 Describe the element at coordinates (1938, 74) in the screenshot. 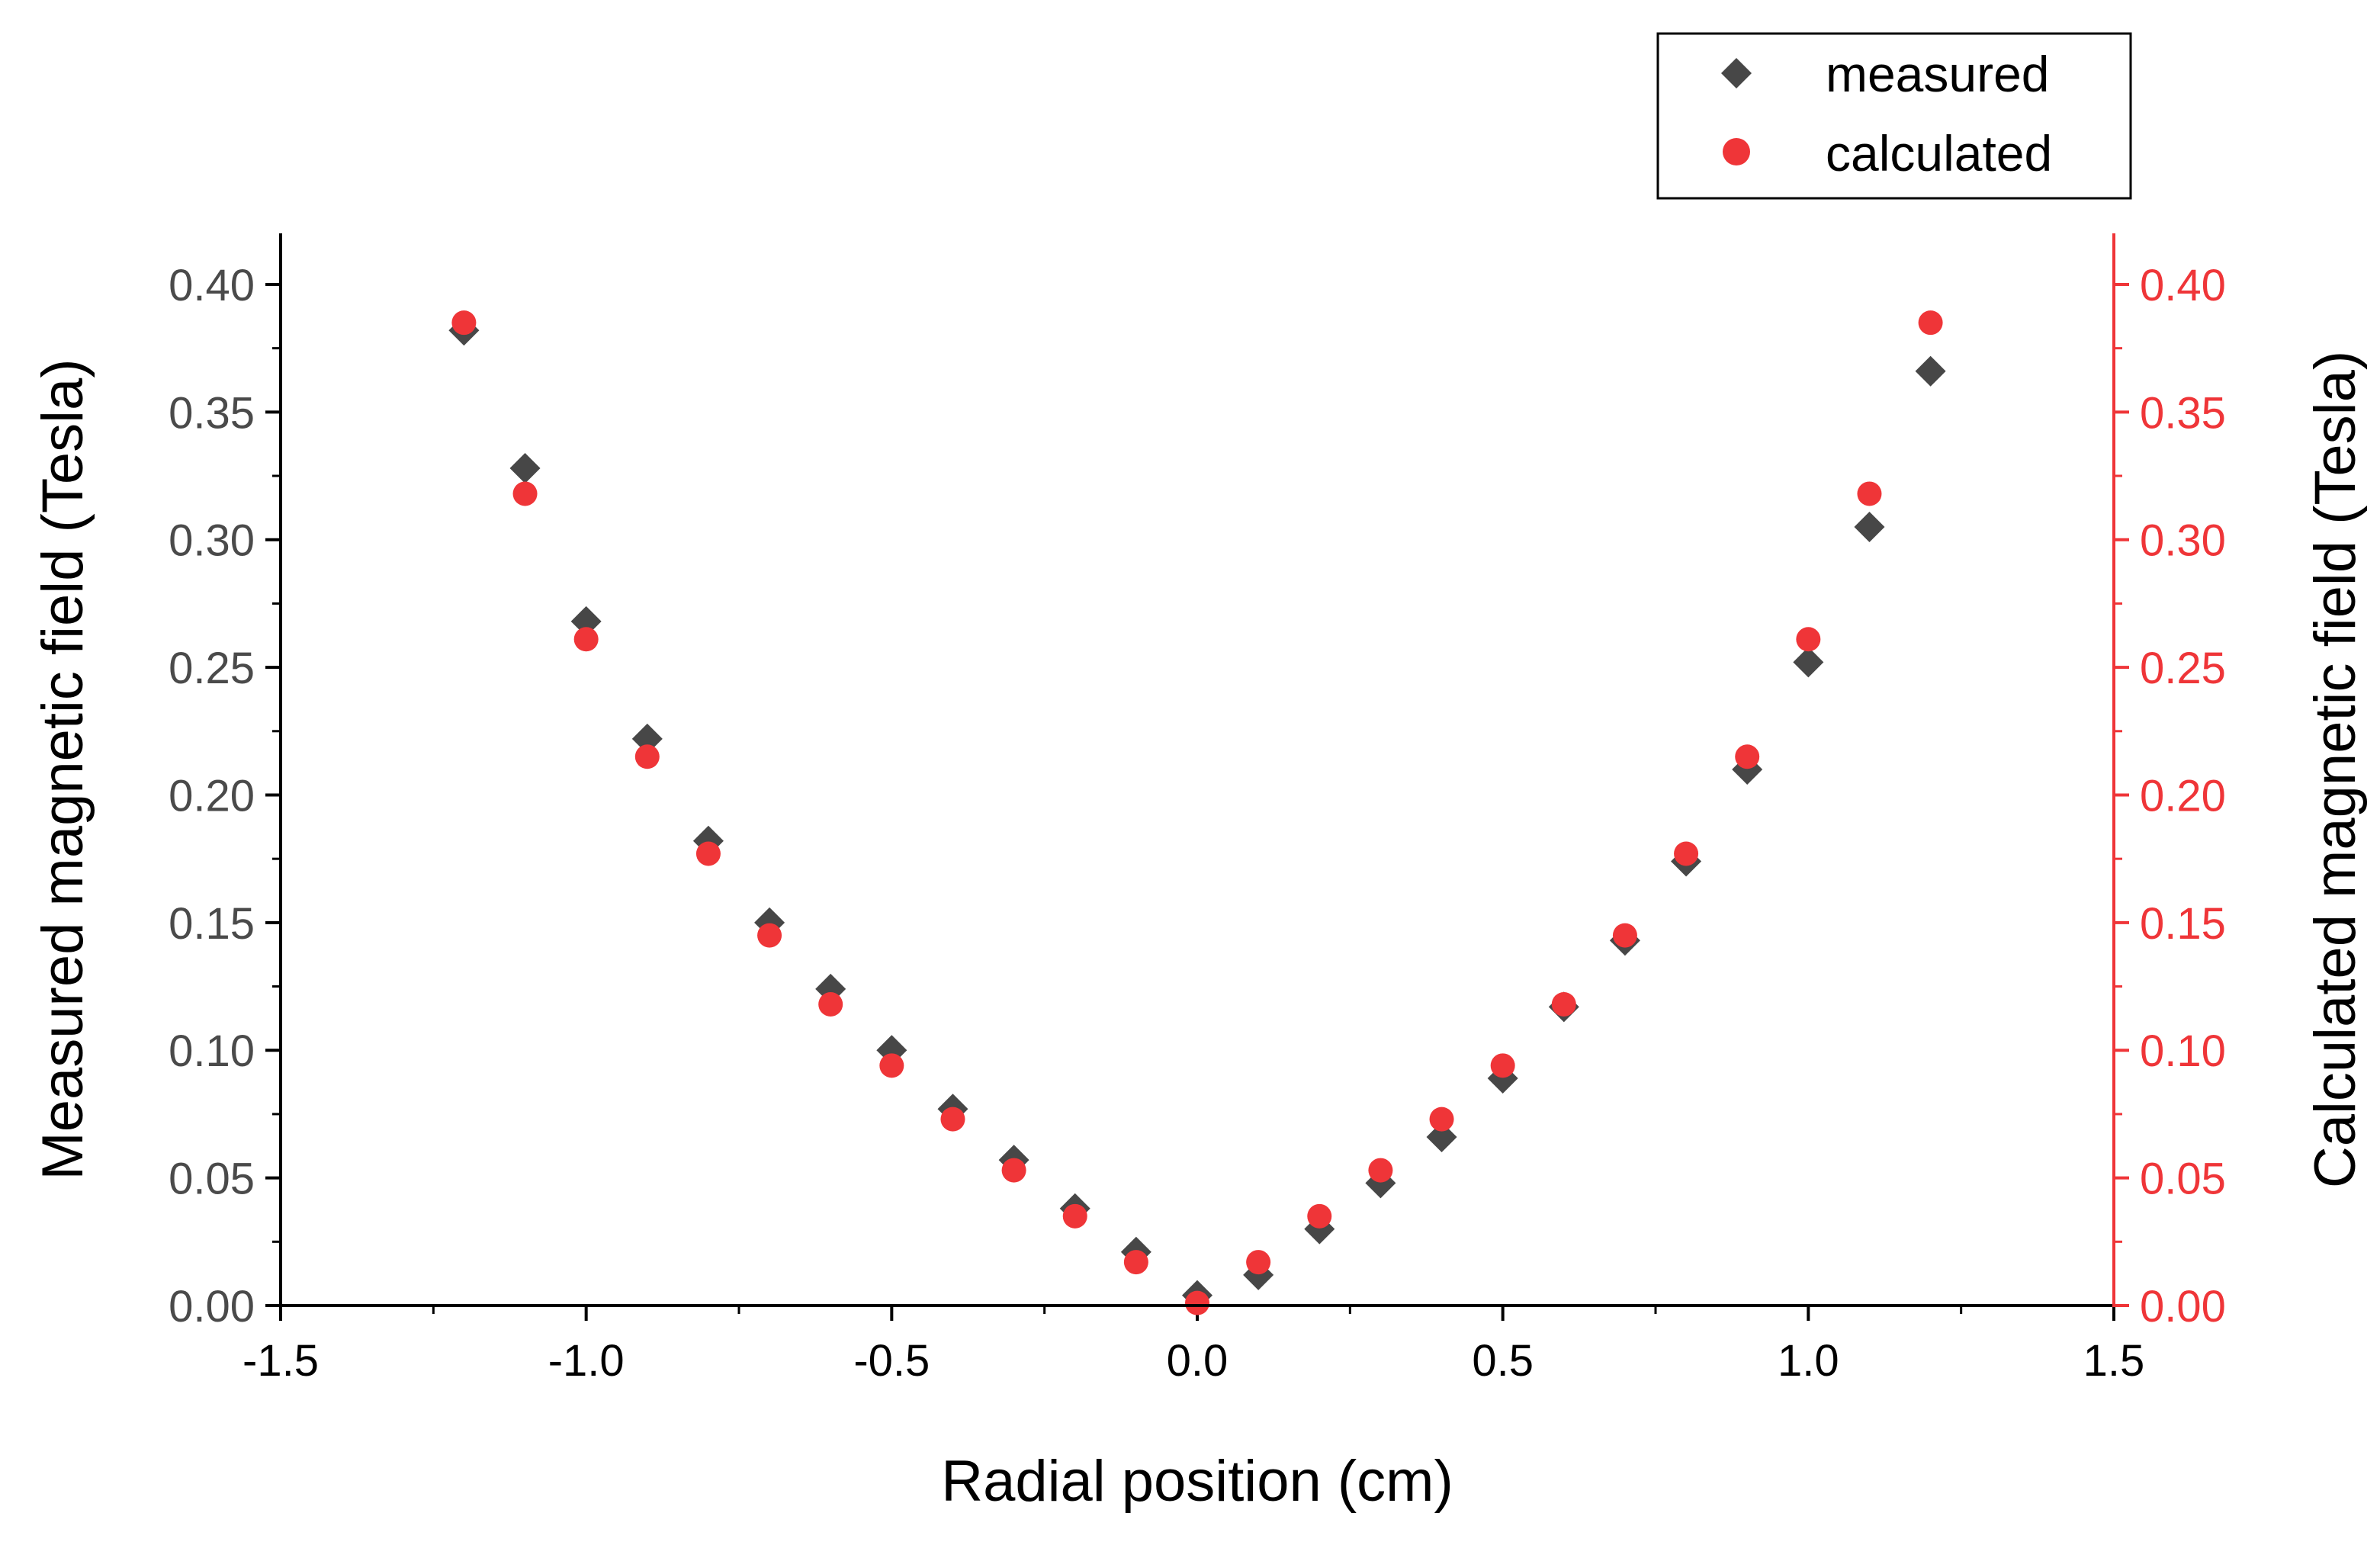

I see `legend-measured-label: measured` at that location.